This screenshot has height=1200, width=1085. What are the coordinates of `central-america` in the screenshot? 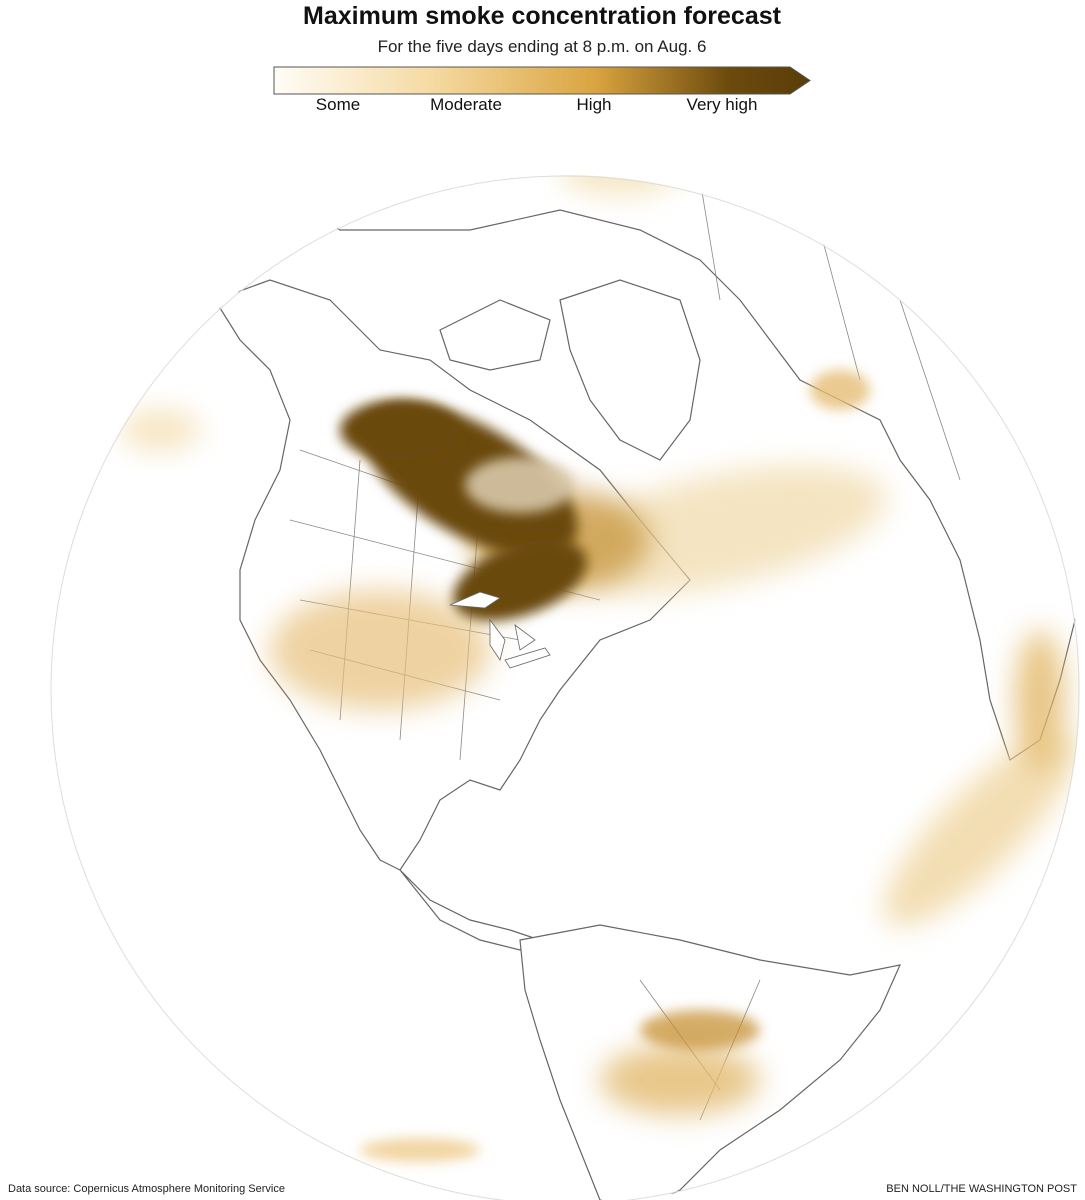 It's located at (470, 910).